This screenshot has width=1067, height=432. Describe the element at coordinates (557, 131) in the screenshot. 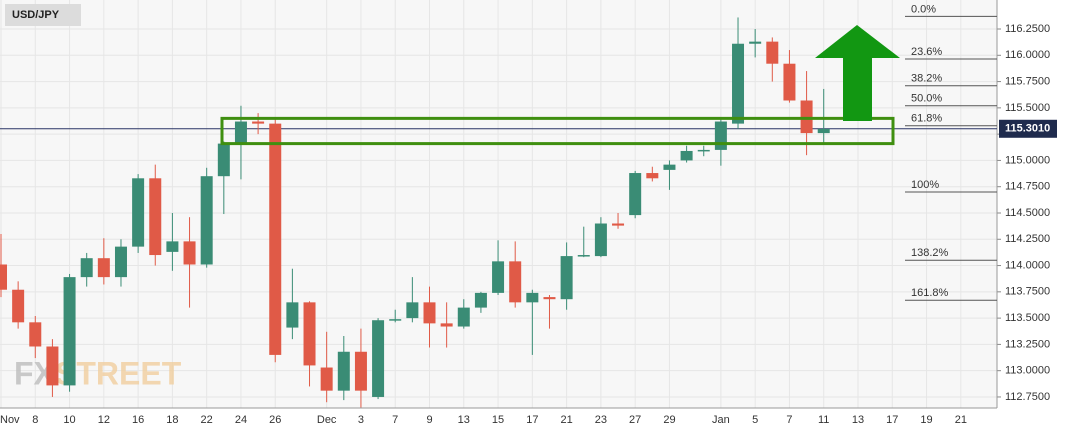

I see `zone-box` at that location.